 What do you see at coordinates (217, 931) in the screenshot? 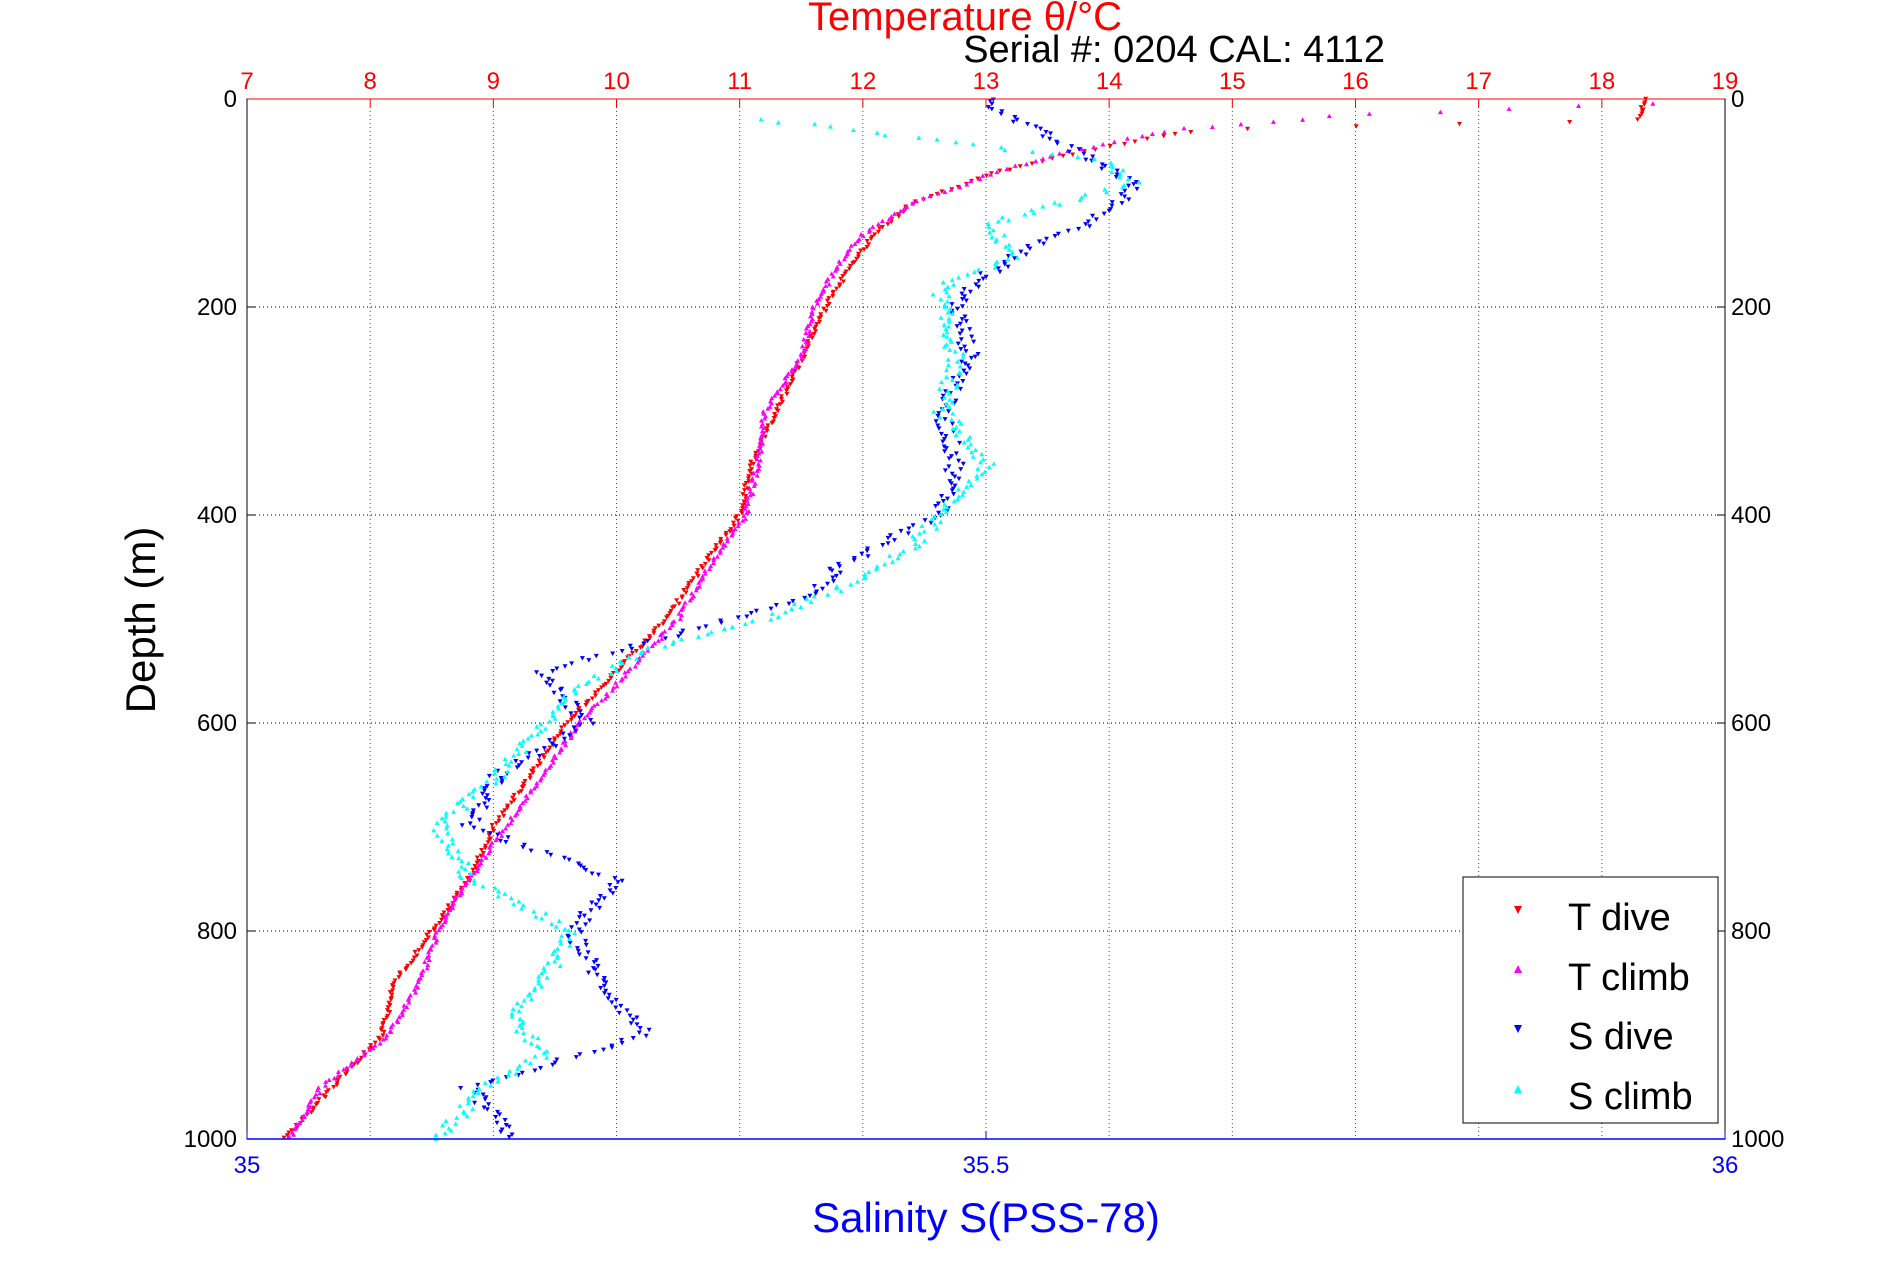
I see `y-tick-label-left: 800` at bounding box center [217, 931].